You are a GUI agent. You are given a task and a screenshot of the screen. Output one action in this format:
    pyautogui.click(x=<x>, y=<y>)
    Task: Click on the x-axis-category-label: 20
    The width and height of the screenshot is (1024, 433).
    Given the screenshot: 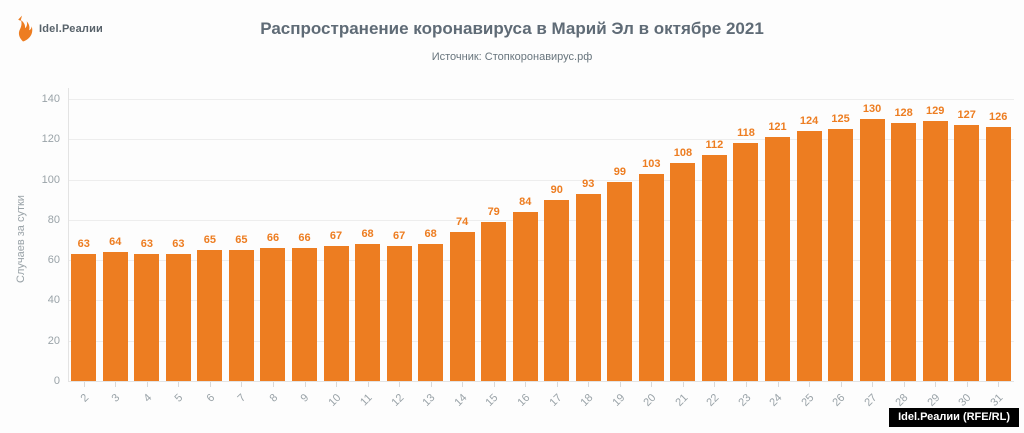 What is the action you would take?
    pyautogui.click(x=650, y=400)
    